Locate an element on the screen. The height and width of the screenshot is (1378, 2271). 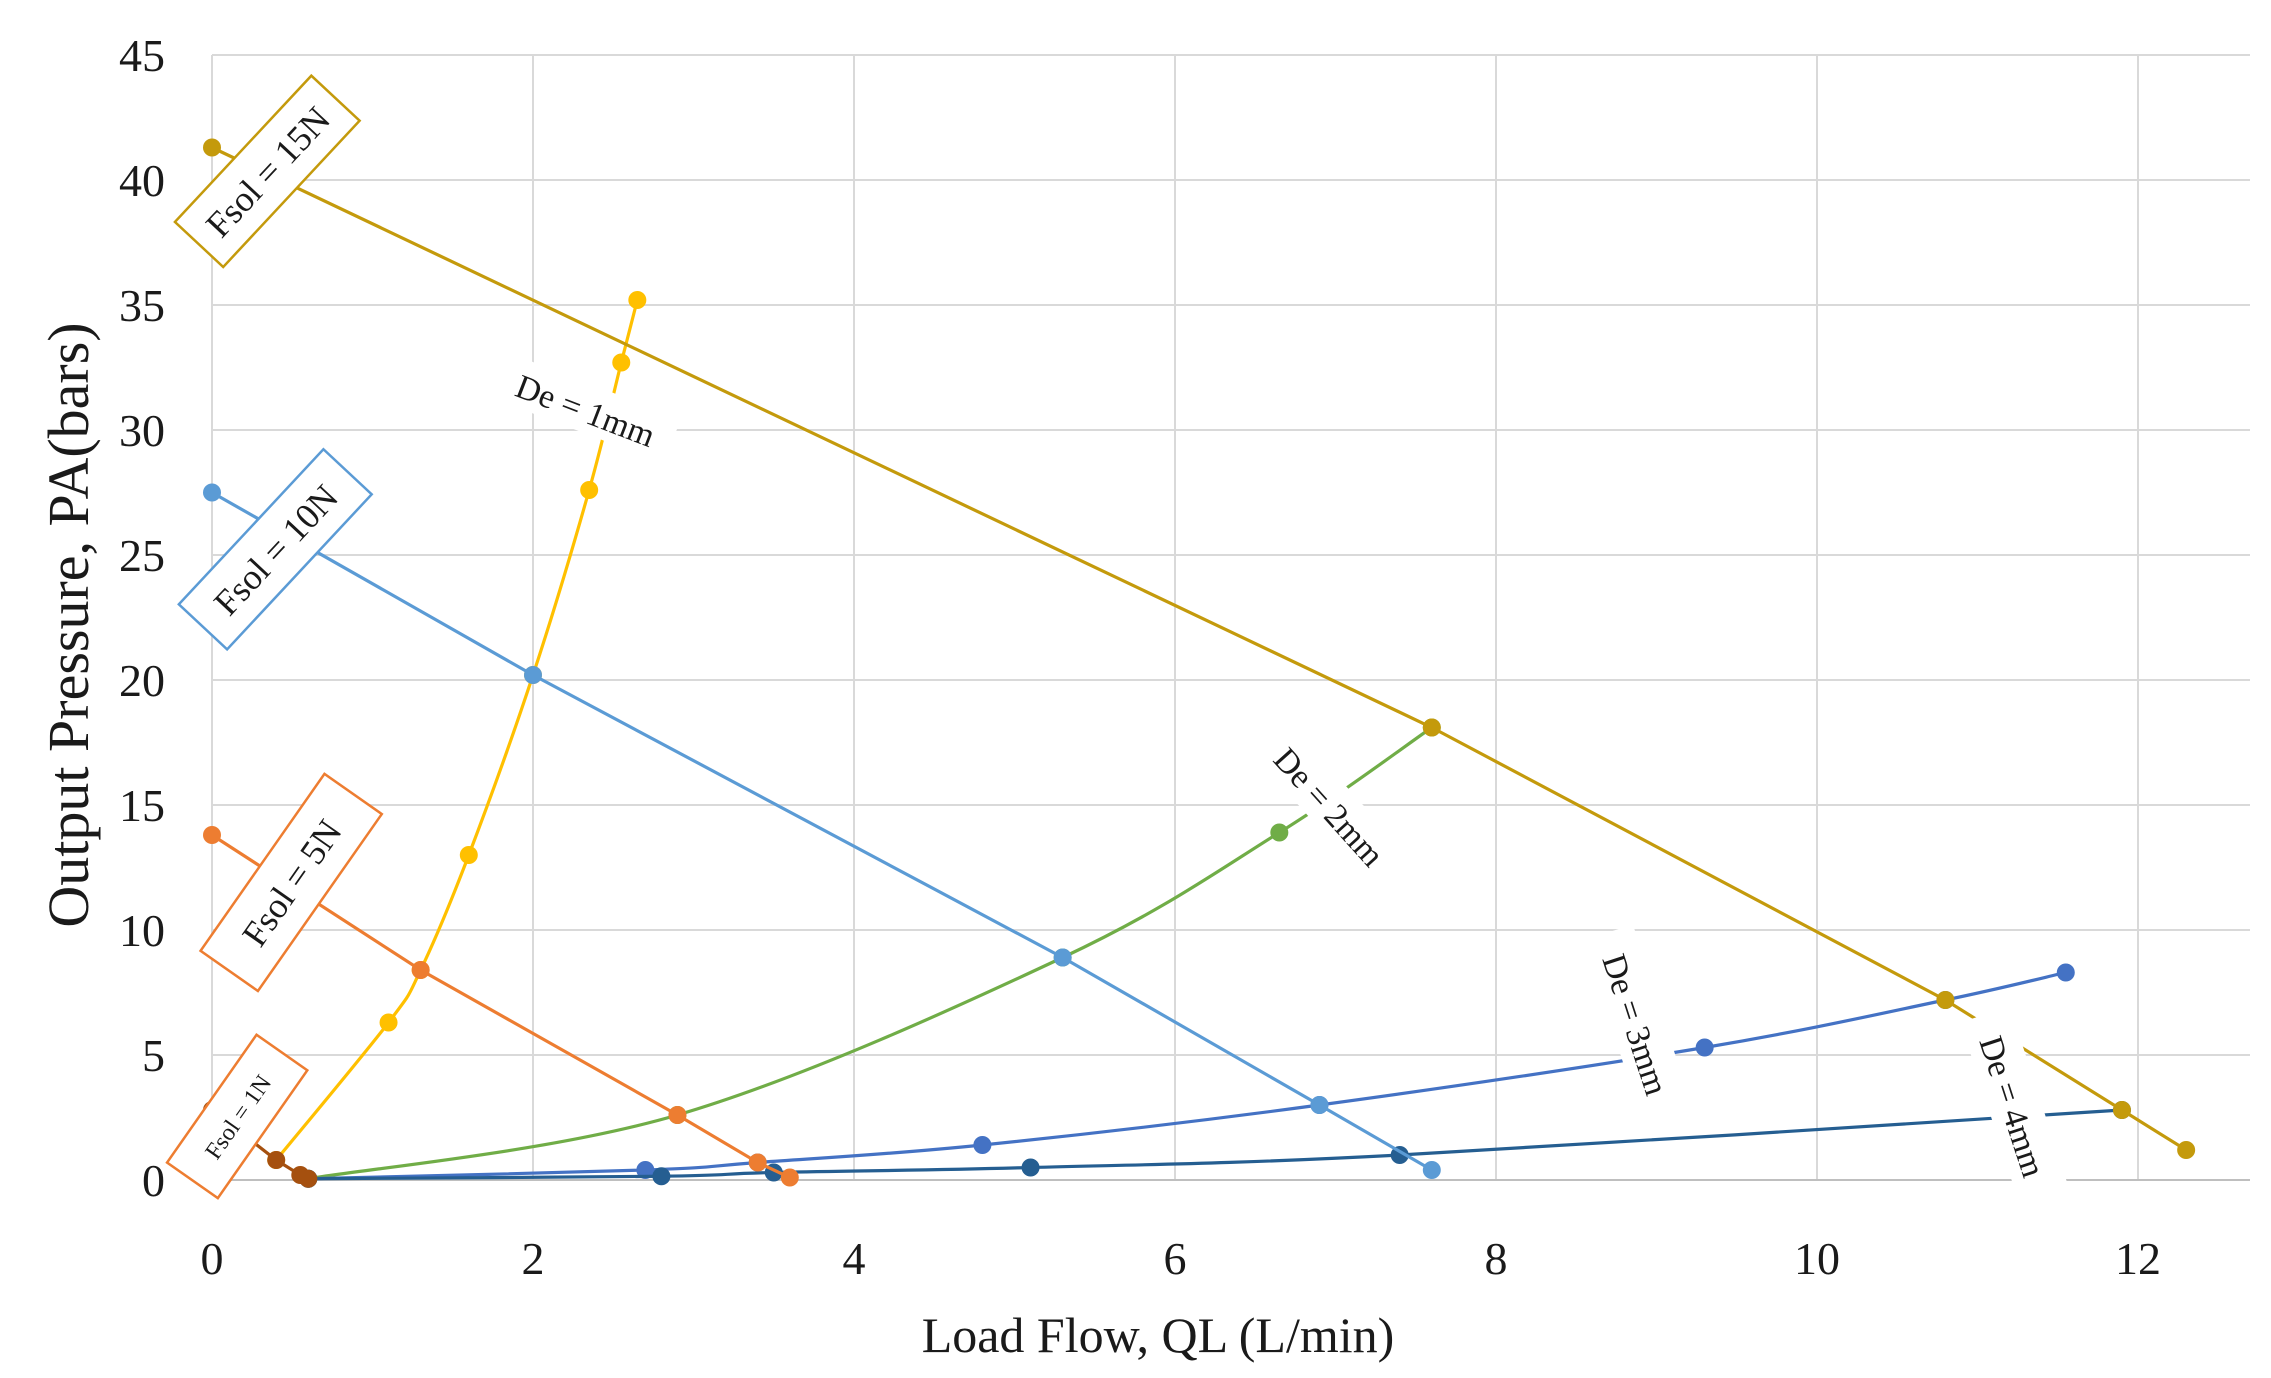
y-tick-label: 45 is located at coordinates (142, 55).